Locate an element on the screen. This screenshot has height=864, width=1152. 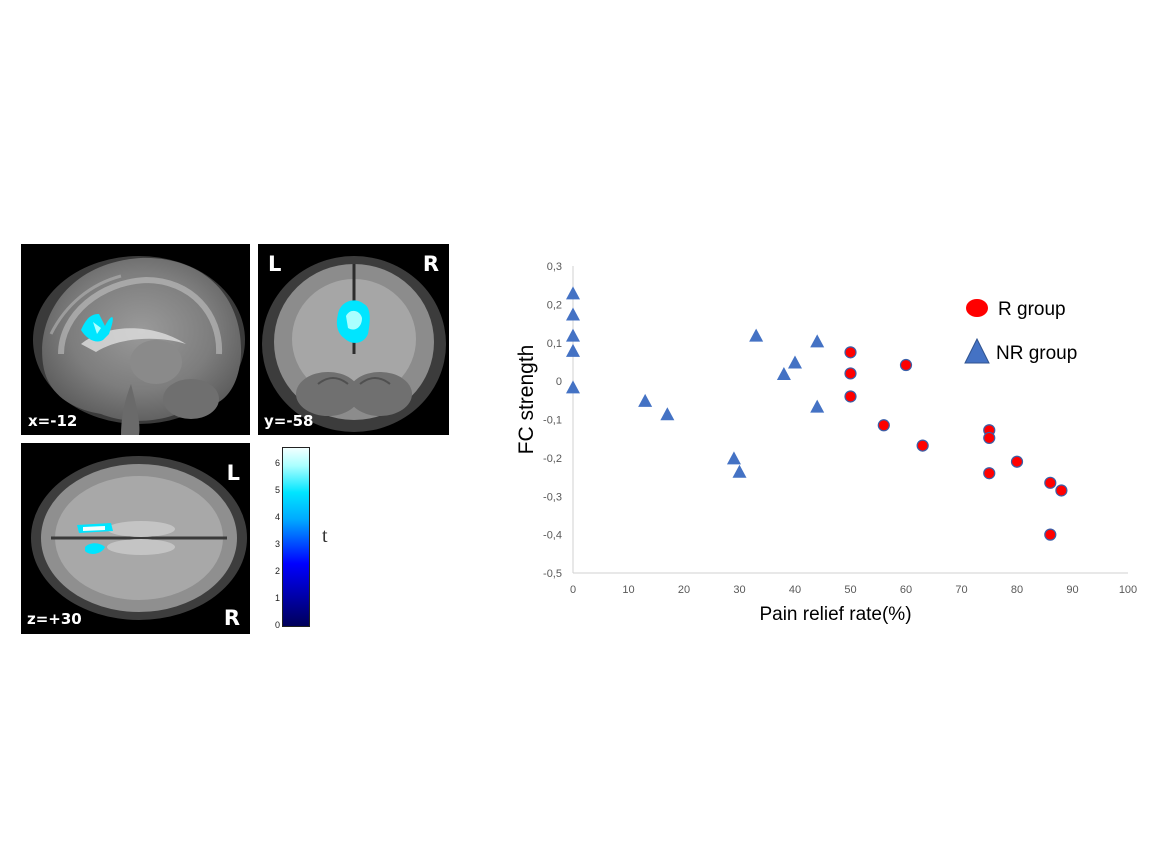
x-tick-label: 20 is located at coordinates (684, 590).